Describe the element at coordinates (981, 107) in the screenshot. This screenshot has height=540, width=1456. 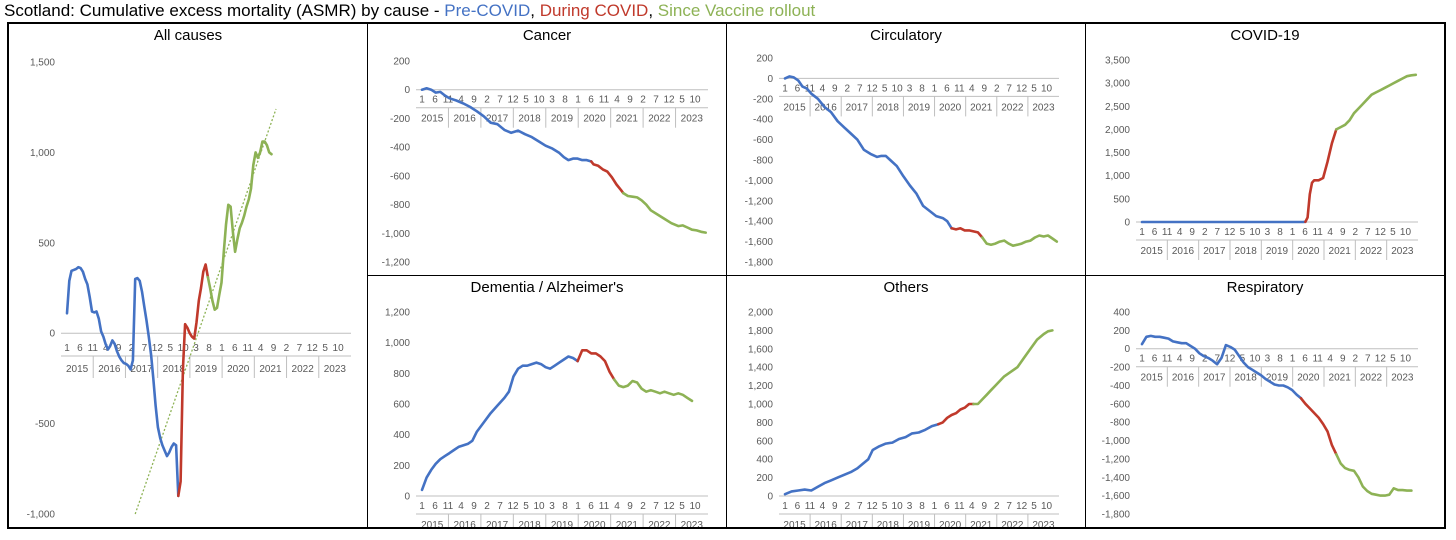
I see `x-year-label: 2021` at that location.